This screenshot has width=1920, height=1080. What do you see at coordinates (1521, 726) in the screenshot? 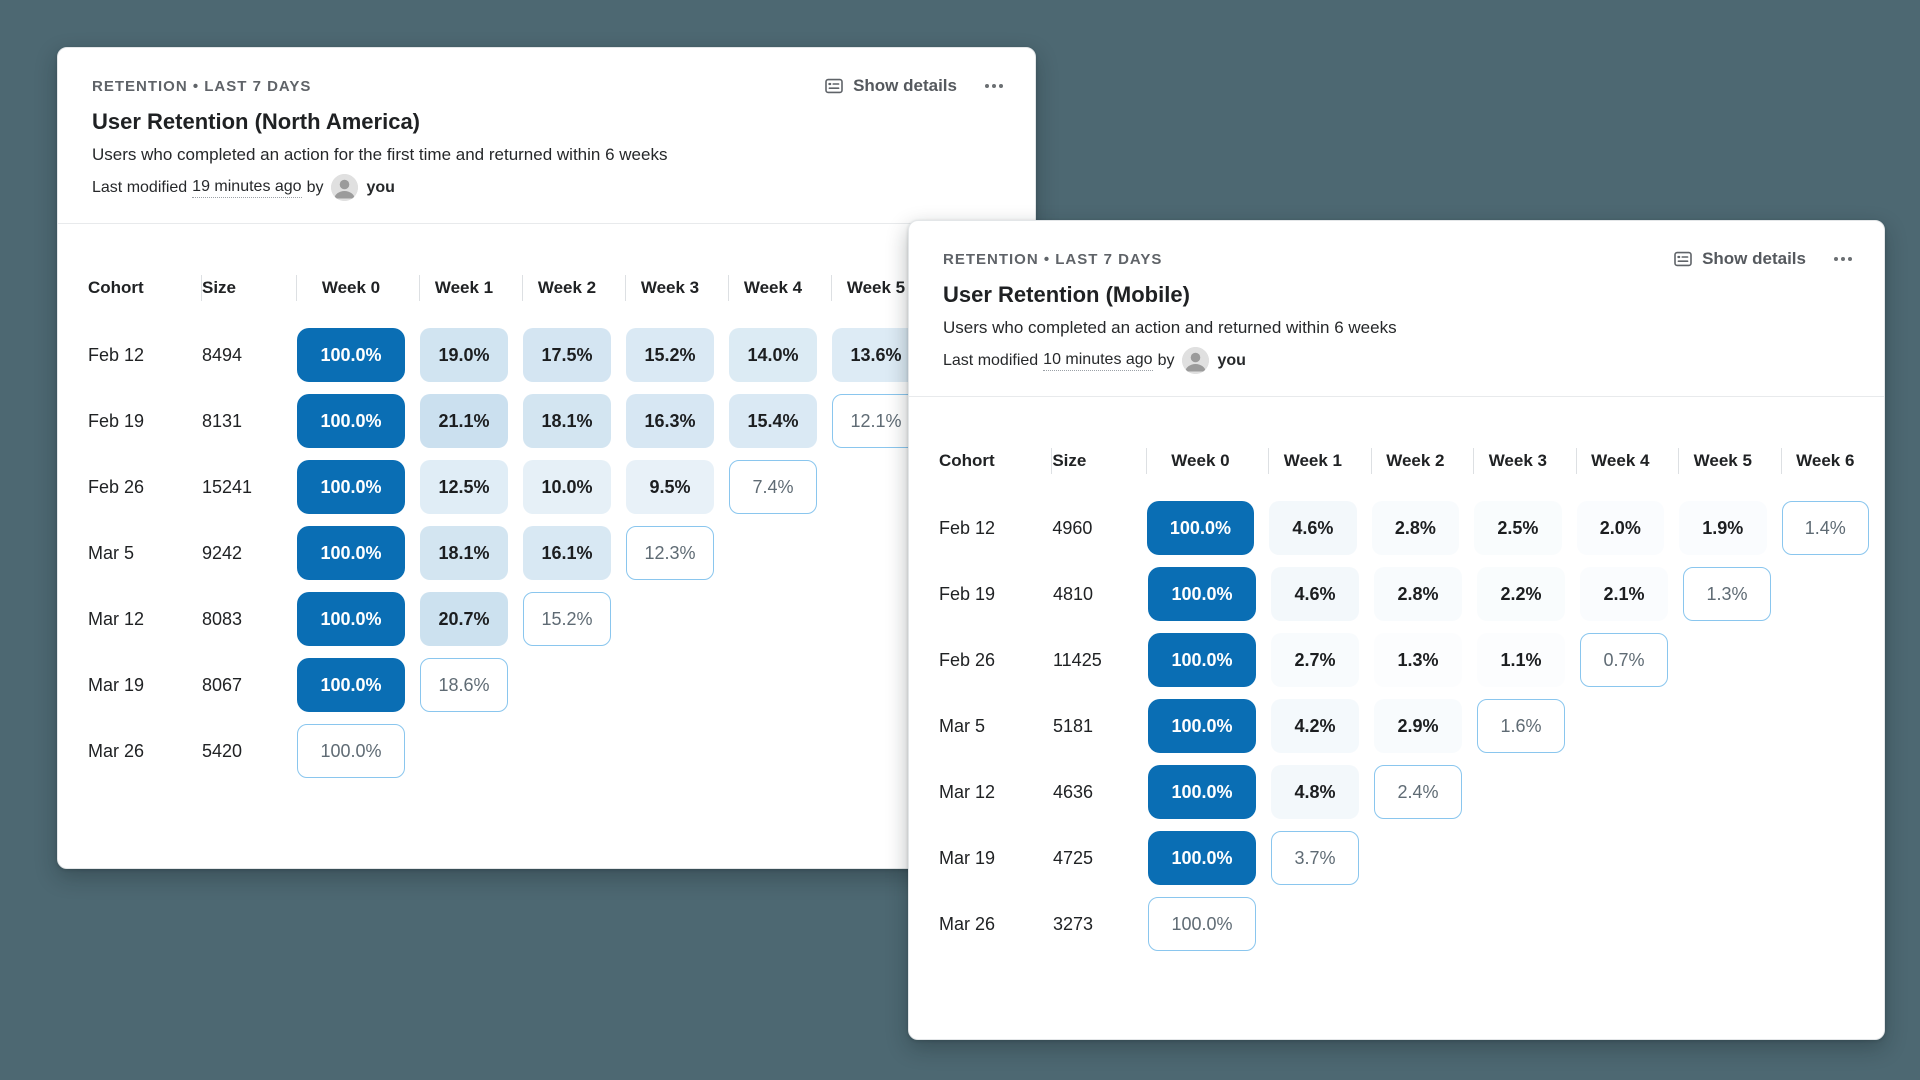
I see `retention-cell: 1.6%` at bounding box center [1521, 726].